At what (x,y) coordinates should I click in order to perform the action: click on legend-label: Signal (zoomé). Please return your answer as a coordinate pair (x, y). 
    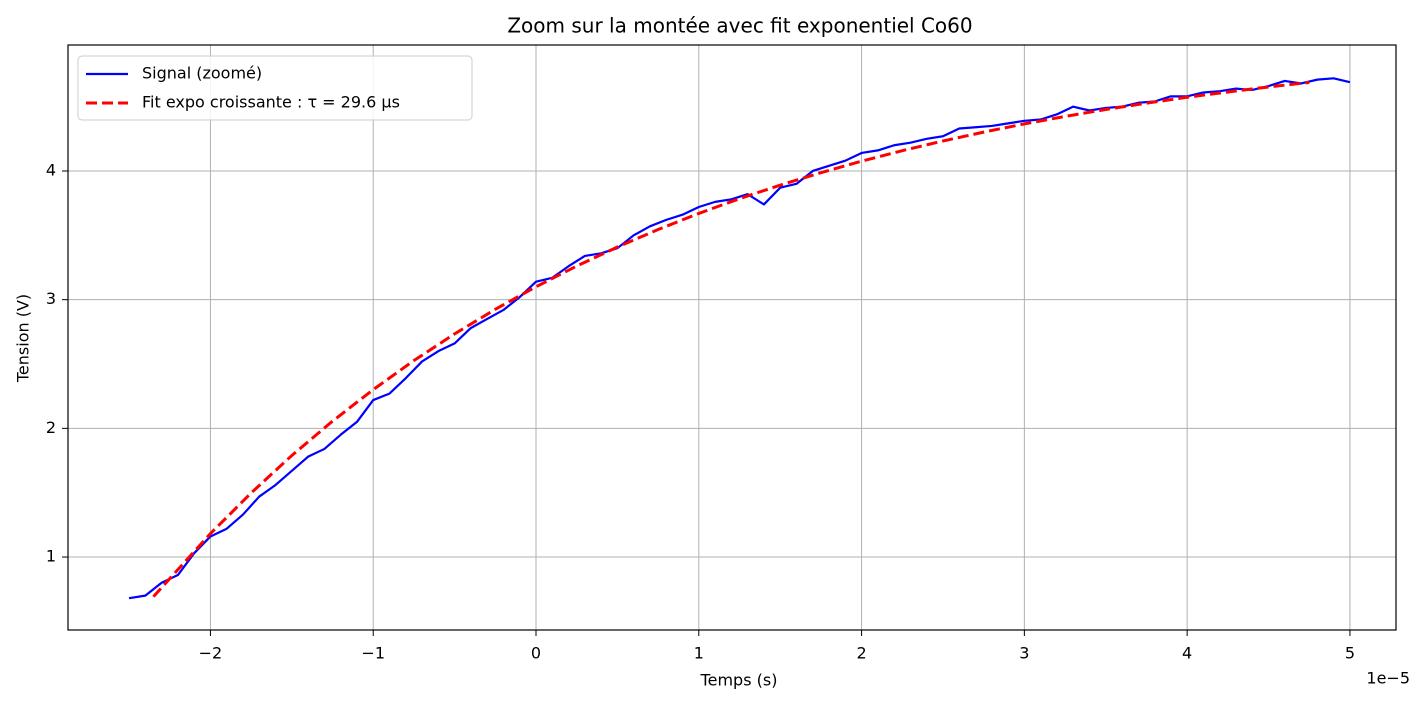
    Looking at the image, I should click on (202, 73).